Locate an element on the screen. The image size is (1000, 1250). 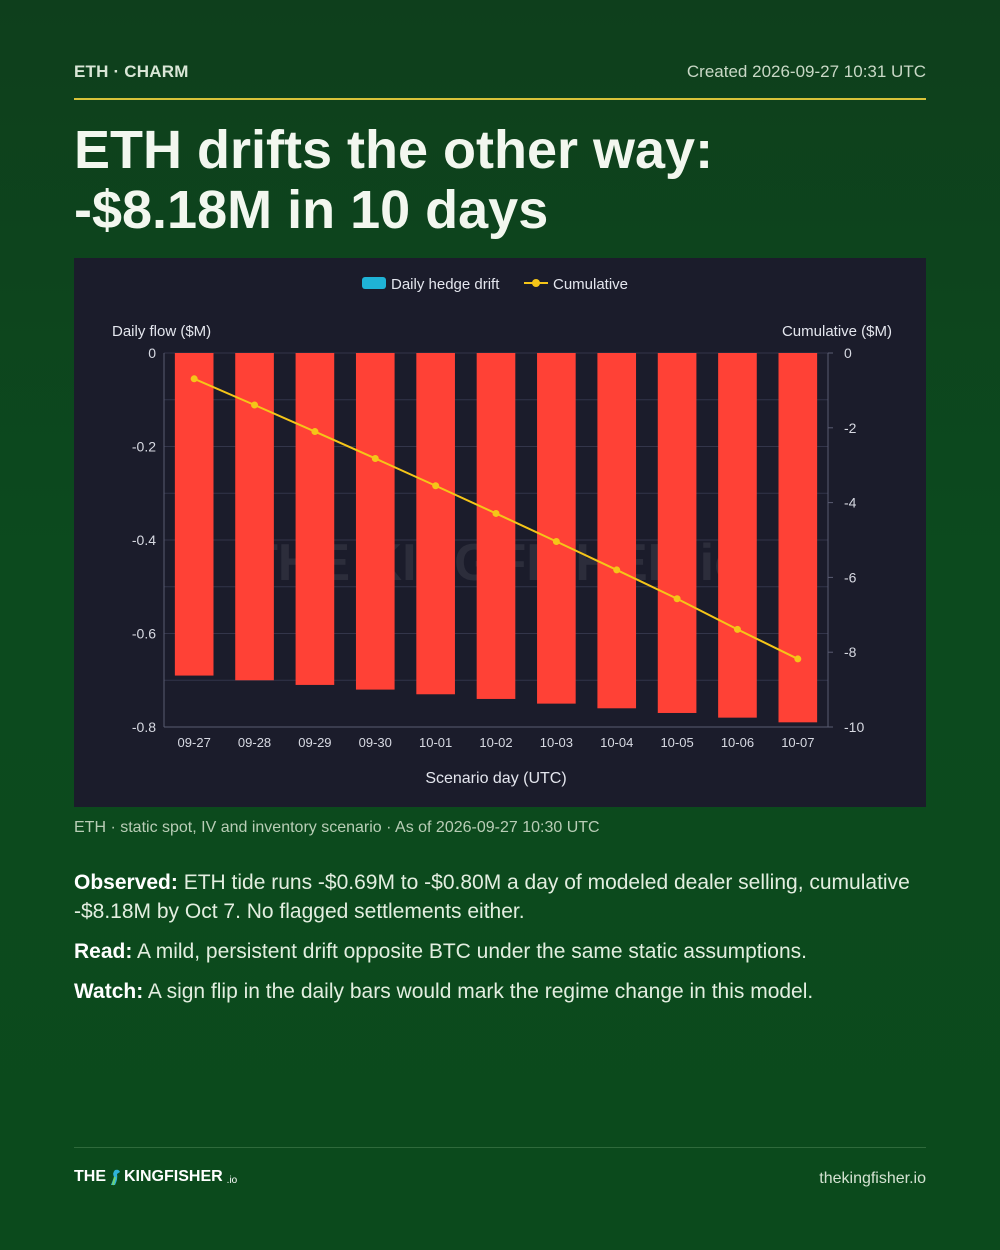
y-left-tick-label: -0.8 is located at coordinates (144, 727).